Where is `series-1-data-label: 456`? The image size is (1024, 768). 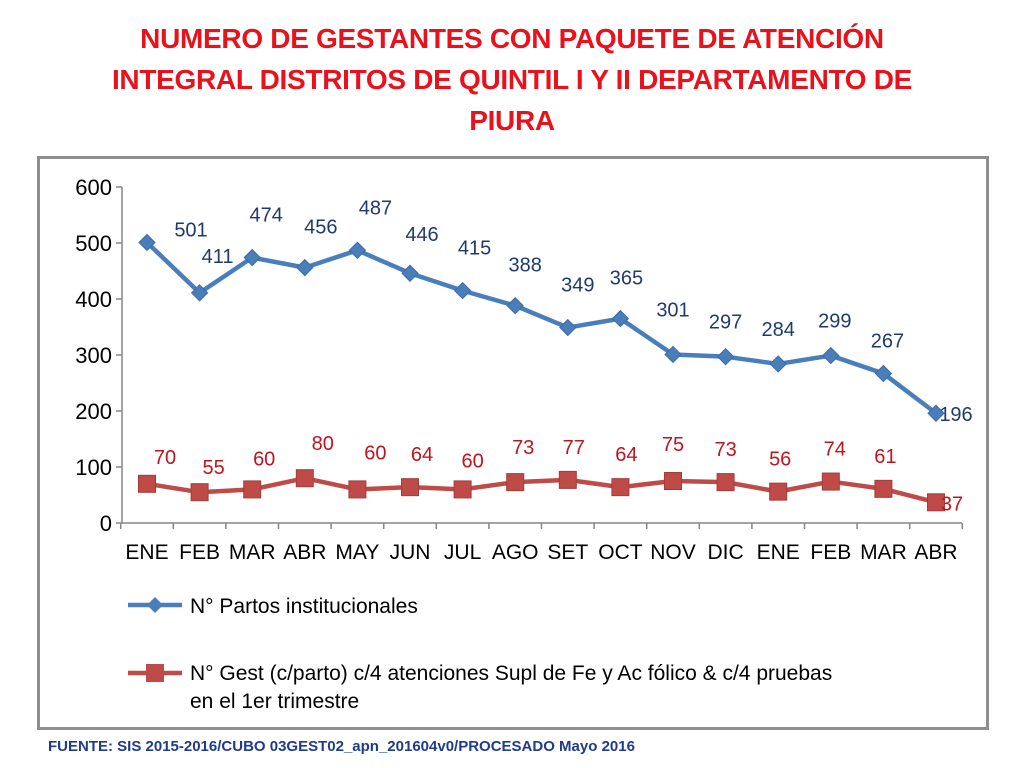 series-1-data-label: 456 is located at coordinates (320, 228).